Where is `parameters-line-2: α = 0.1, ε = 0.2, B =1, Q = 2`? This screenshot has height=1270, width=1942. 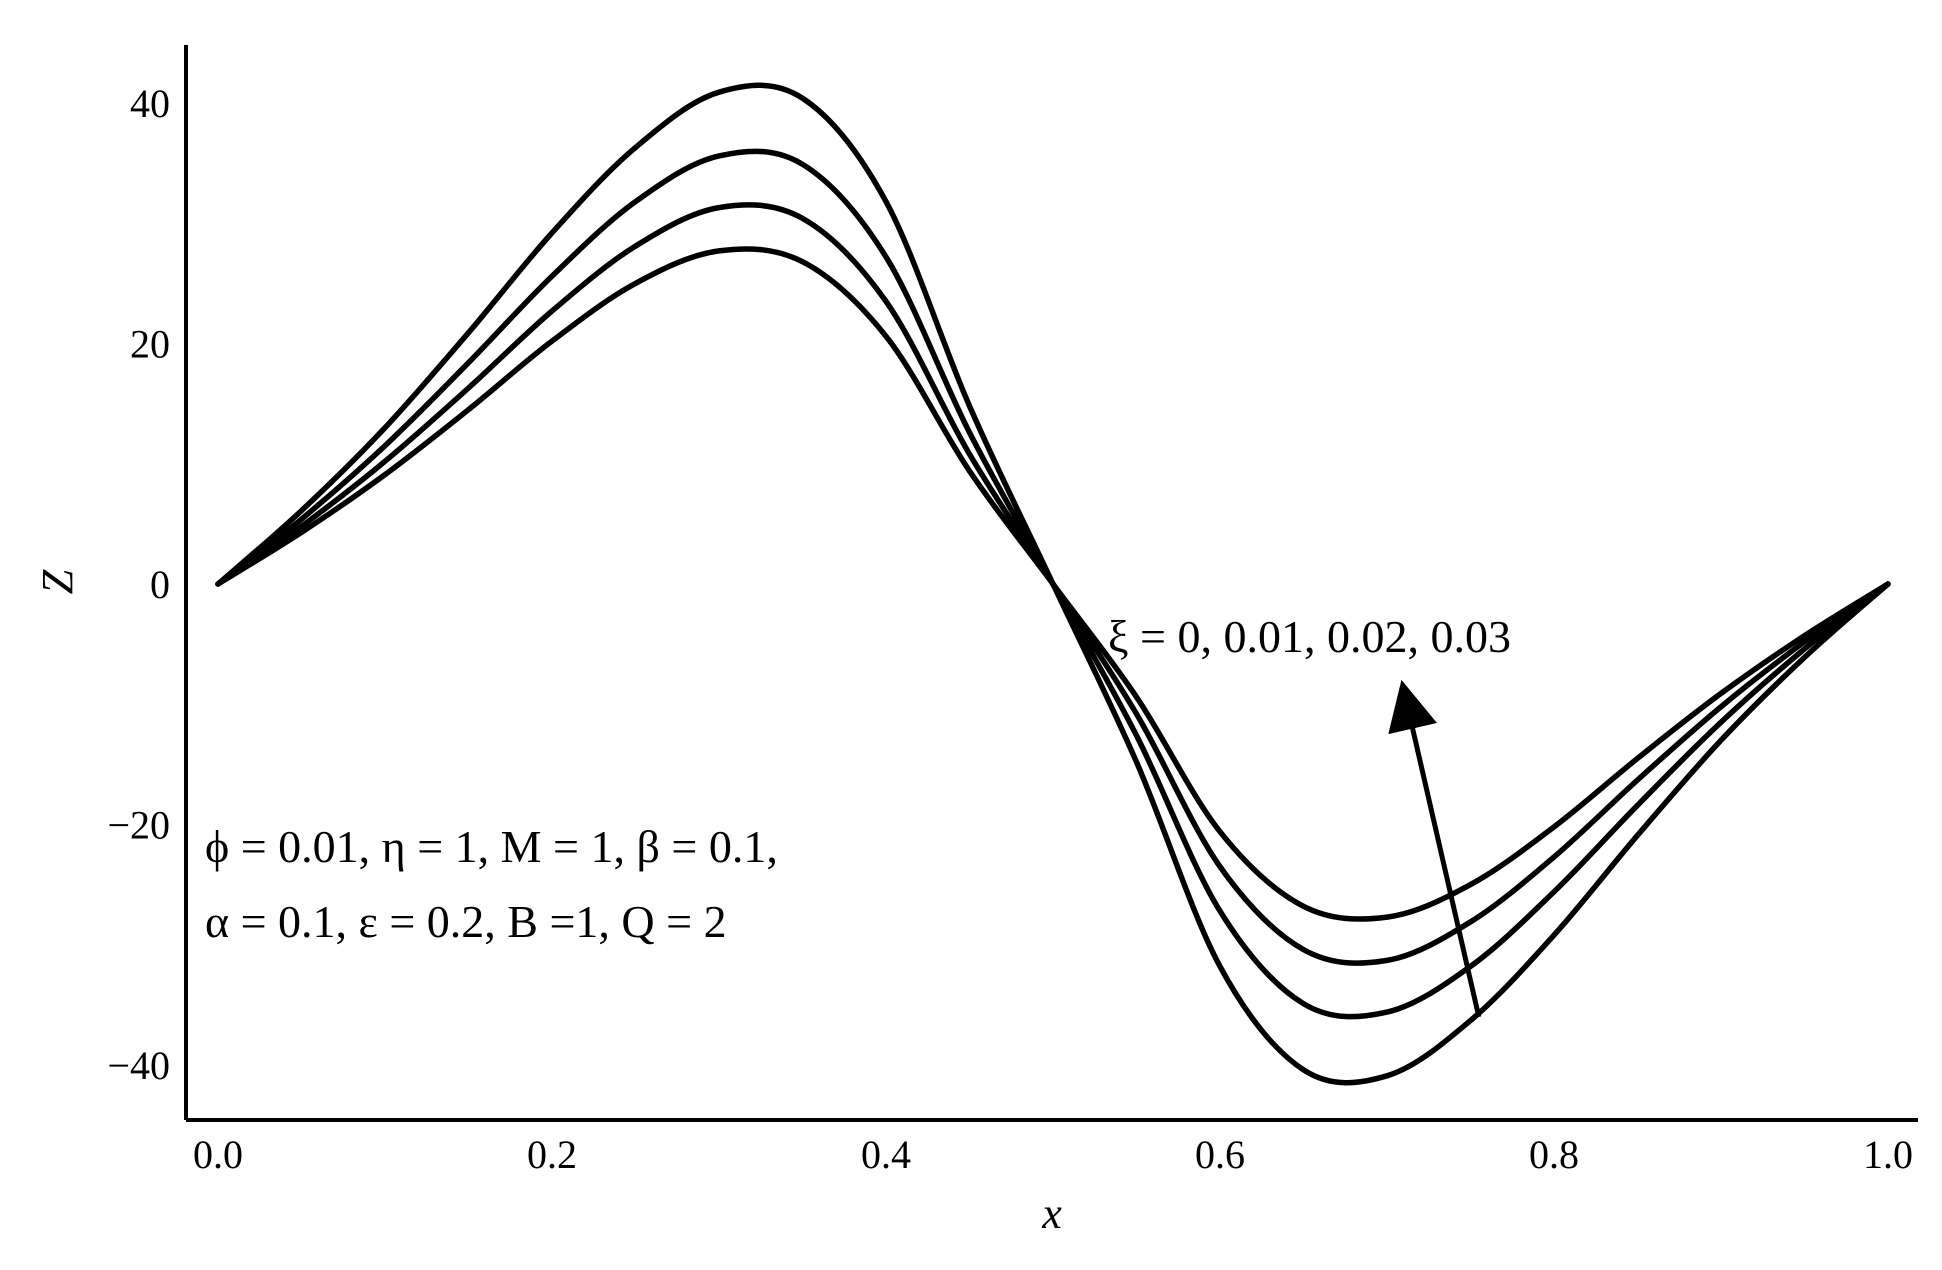 parameters-line-2: α = 0.1, ε = 0.2, B =1, Q = 2 is located at coordinates (466, 921).